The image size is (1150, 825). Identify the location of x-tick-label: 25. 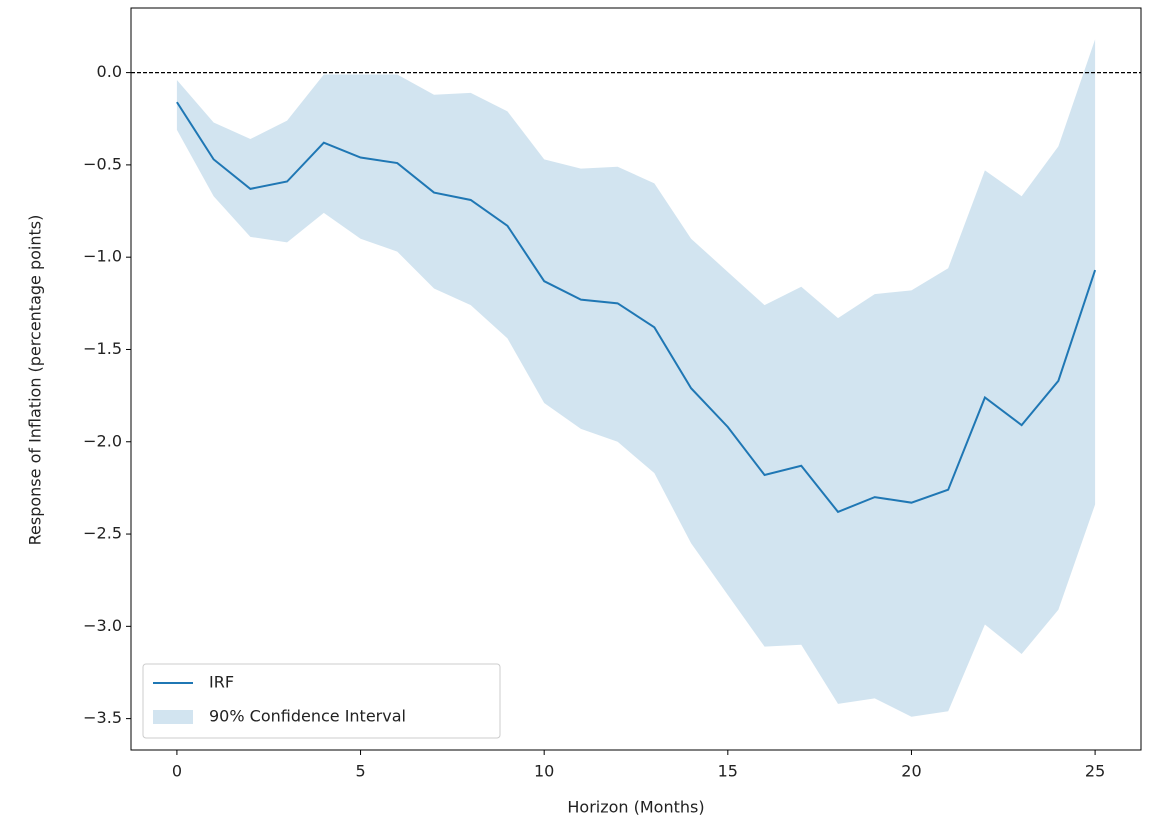
(1095, 771).